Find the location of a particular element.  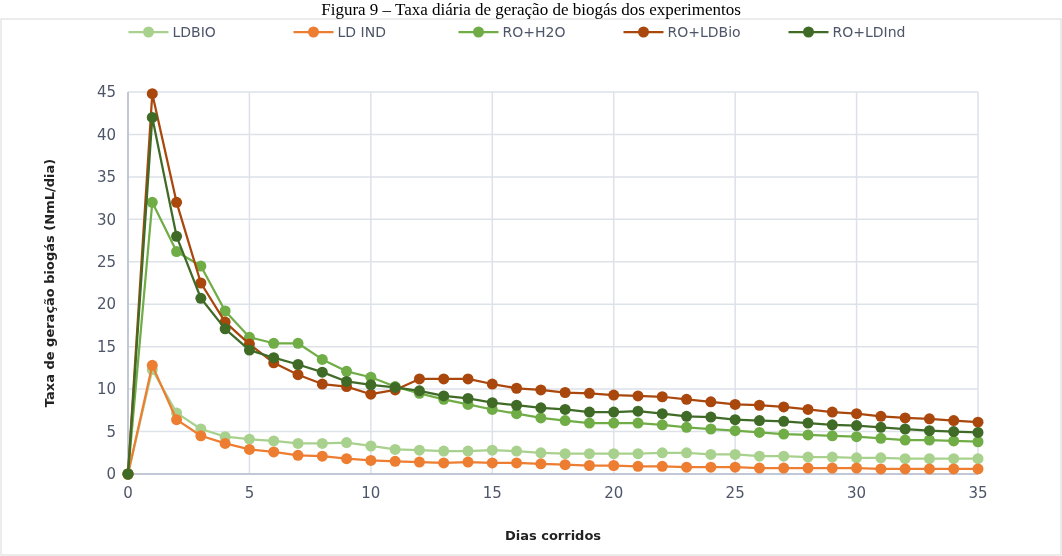

x-axis-title: Dias corridos is located at coordinates (553, 535).